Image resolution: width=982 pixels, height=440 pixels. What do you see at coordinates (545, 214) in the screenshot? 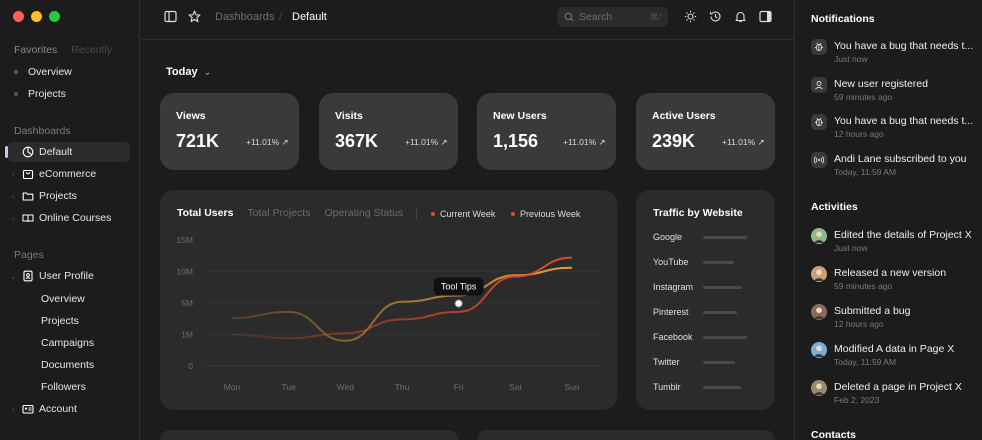
I see `legend-previous-week: Previous Week` at bounding box center [545, 214].